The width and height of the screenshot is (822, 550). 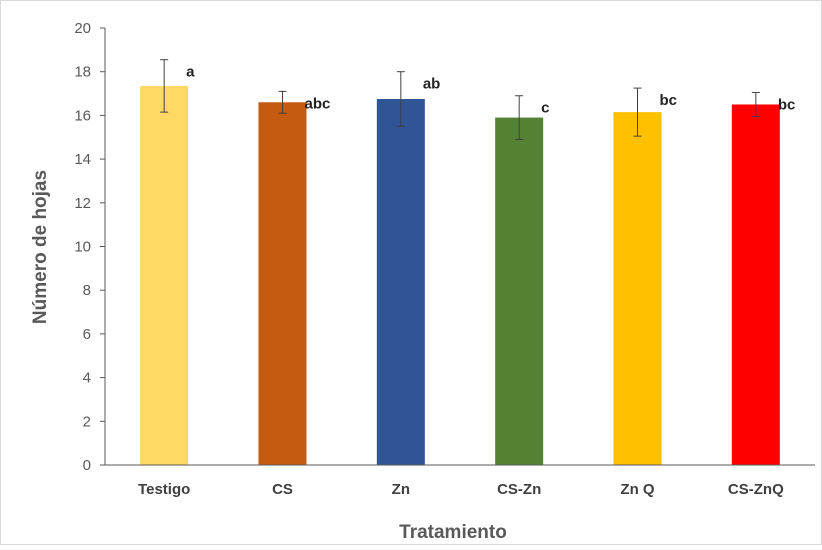 I want to click on y-tick-label: 8, so click(x=87, y=290).